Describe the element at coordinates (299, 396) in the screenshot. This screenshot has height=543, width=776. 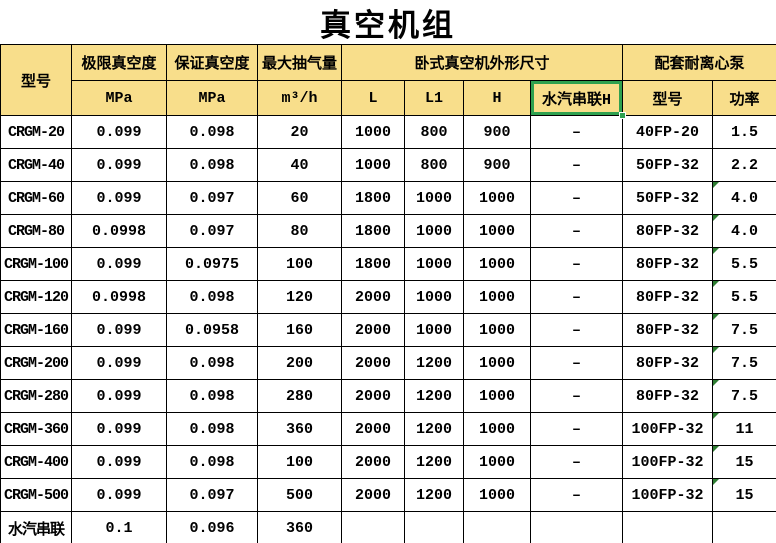
I see `cell-capacity: 280` at that location.